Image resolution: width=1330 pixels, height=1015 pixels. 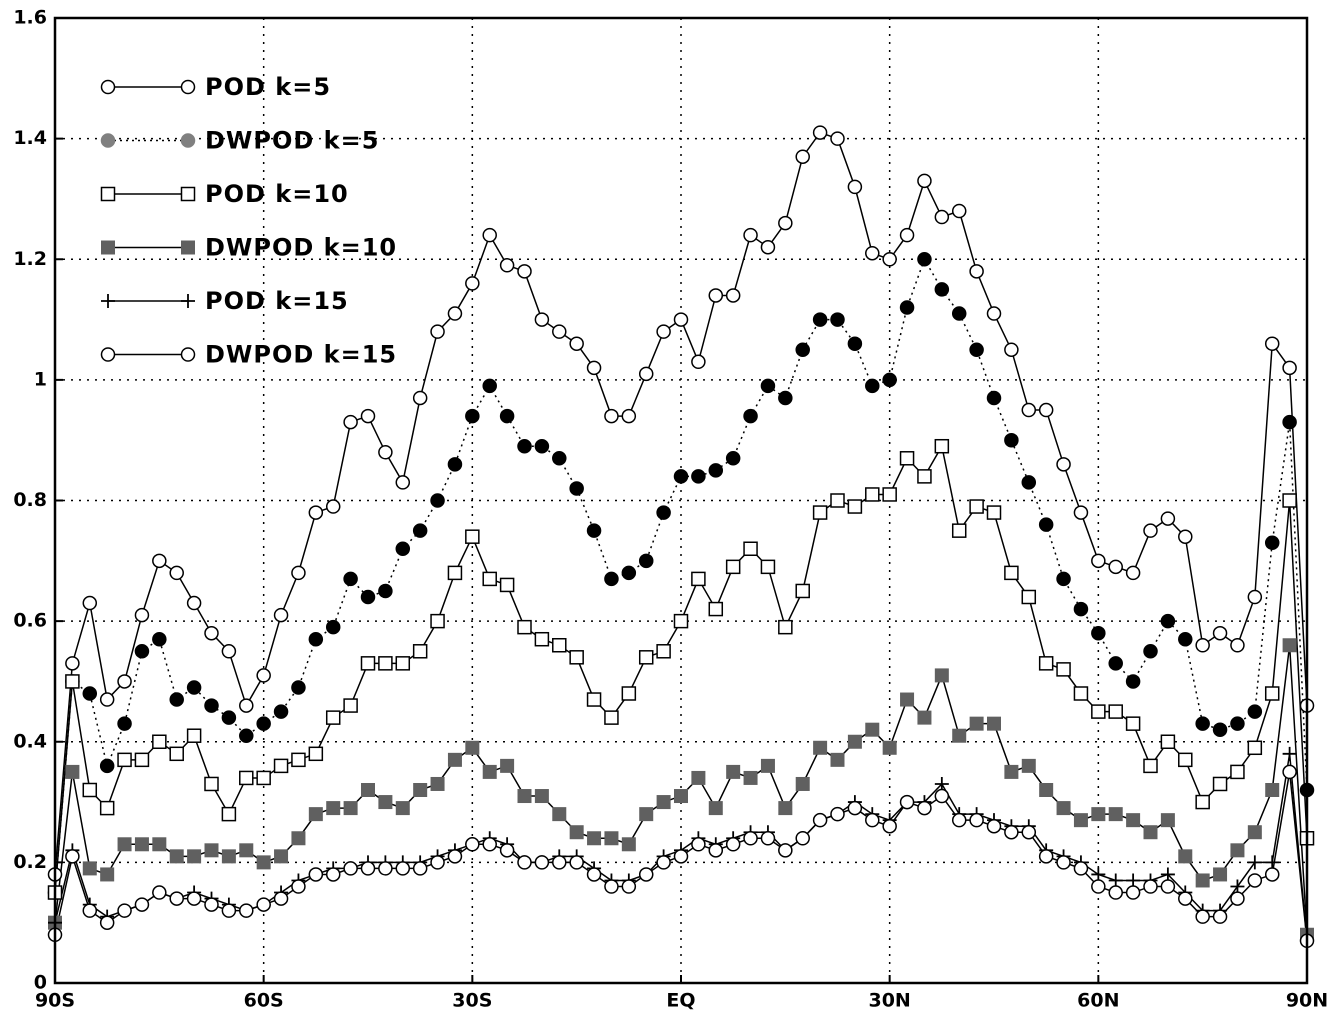 What do you see at coordinates (30, 621) in the screenshot?
I see `y-tick-label: 0.6` at bounding box center [30, 621].